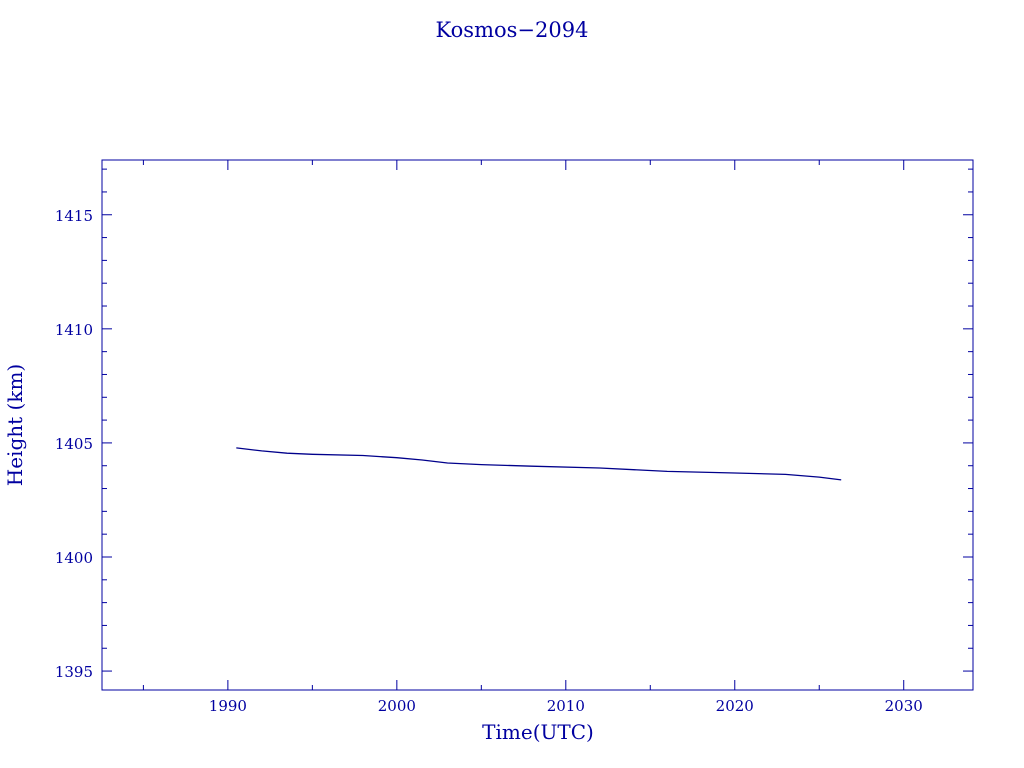  Describe the element at coordinates (228, 706) in the screenshot. I see `x-tick-label: 1990` at that location.